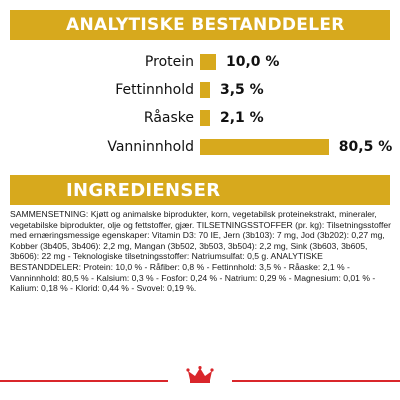 This screenshot has width=400, height=400. I want to click on ingredients-title: INGREDIENSER, so click(143, 190).